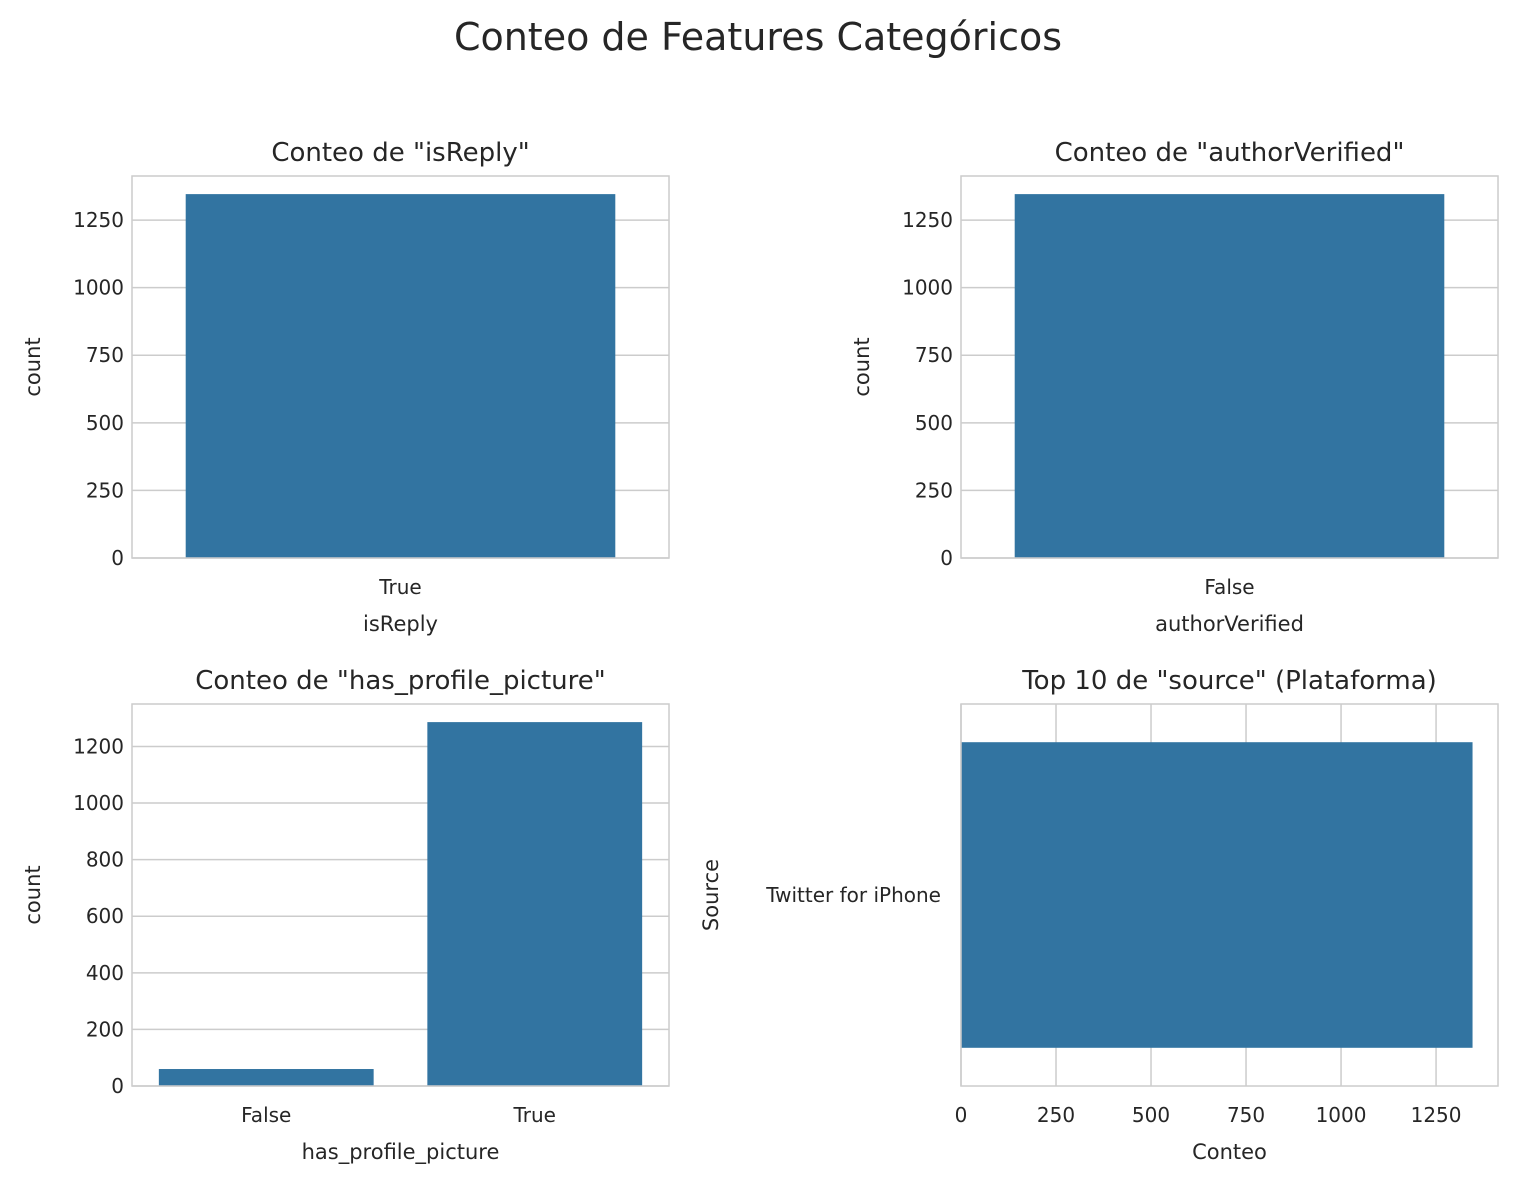 The width and height of the screenshot is (1517, 1183). Describe the element at coordinates (1229, 624) in the screenshot. I see `x-axis-label: authorVerified` at that location.